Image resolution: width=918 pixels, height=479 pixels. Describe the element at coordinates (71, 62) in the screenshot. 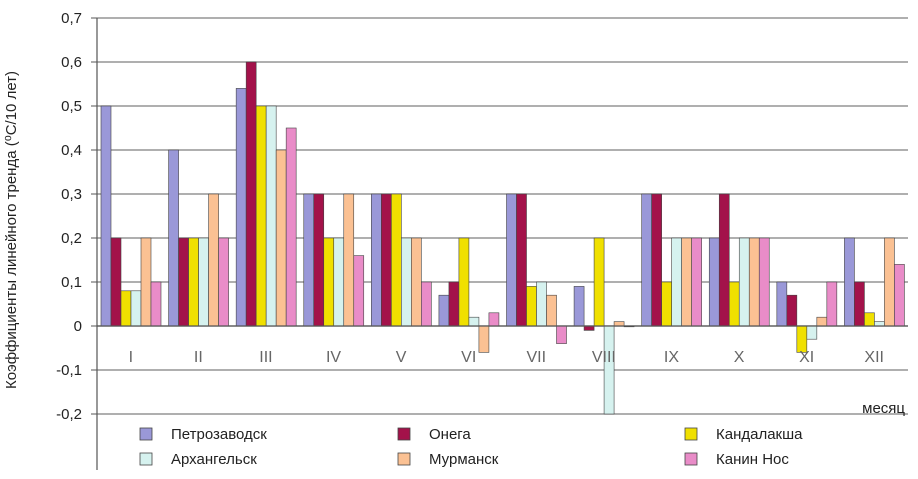

I see `y-tick-label: 0,6` at that location.